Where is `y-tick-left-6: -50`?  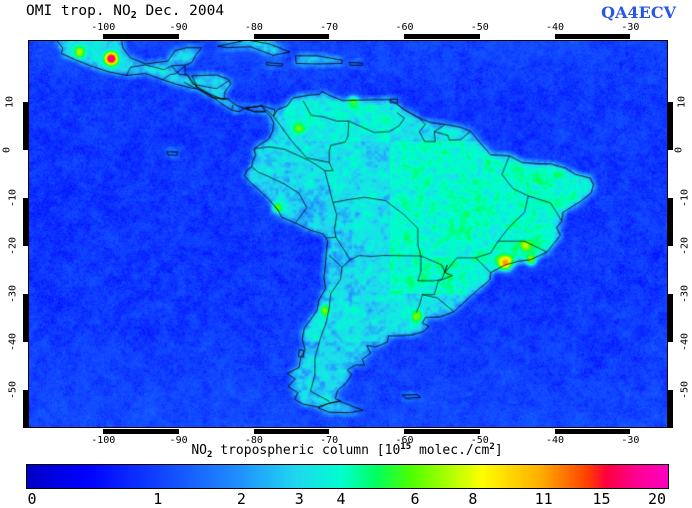
y-tick-left-6: -50 is located at coordinates (13, 389).